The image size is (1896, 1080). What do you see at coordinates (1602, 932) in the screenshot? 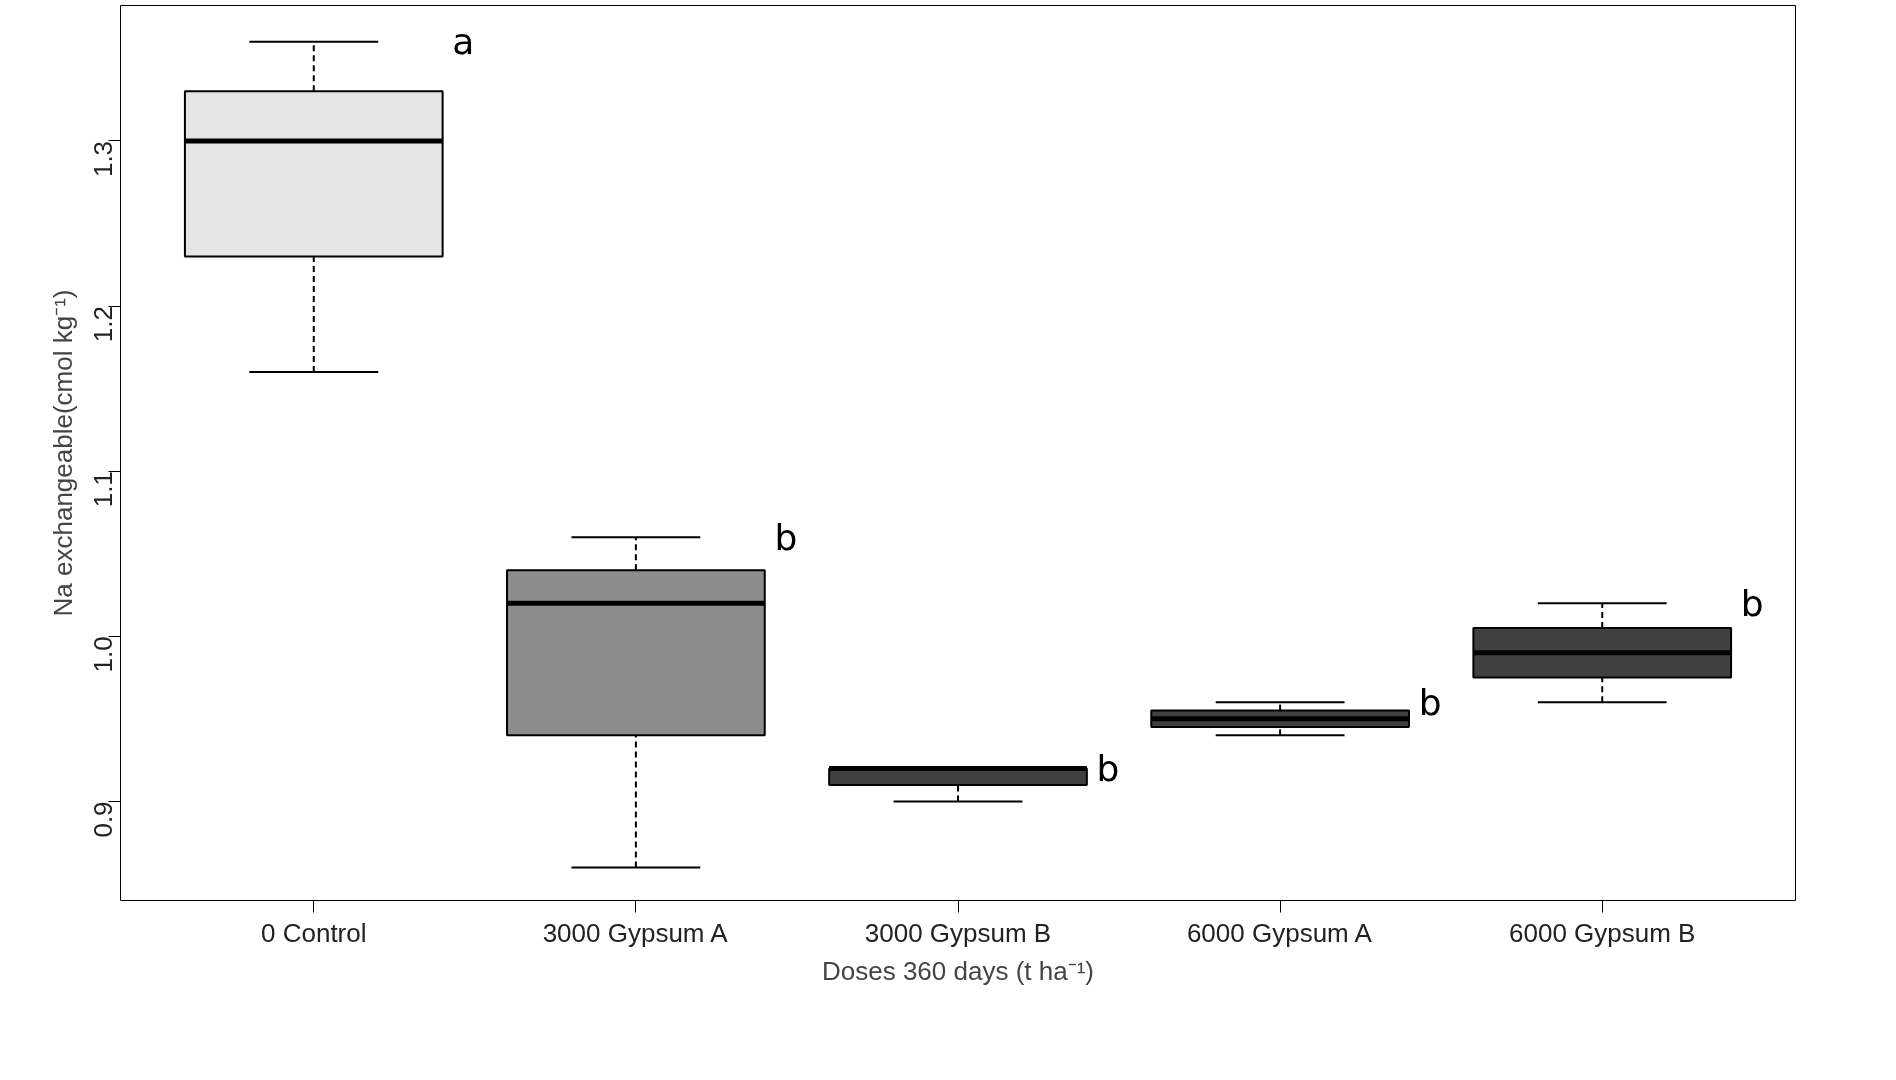
I see `x-tick-label: 6000 Gypsum B` at bounding box center [1602, 932].